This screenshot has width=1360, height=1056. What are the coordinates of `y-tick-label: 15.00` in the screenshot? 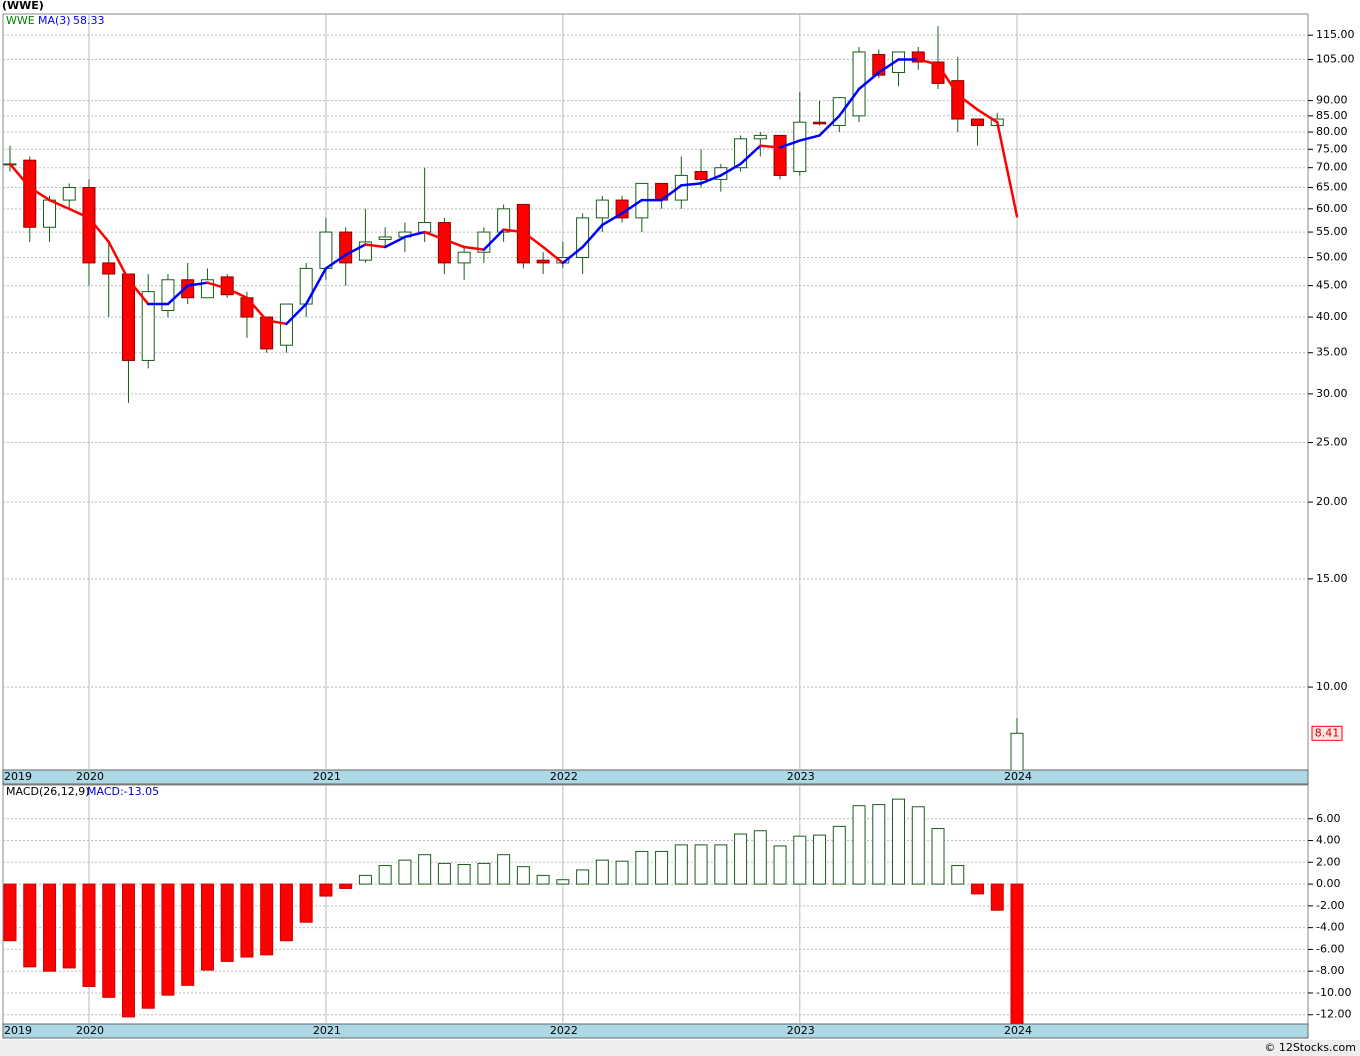 It's located at (1332, 578).